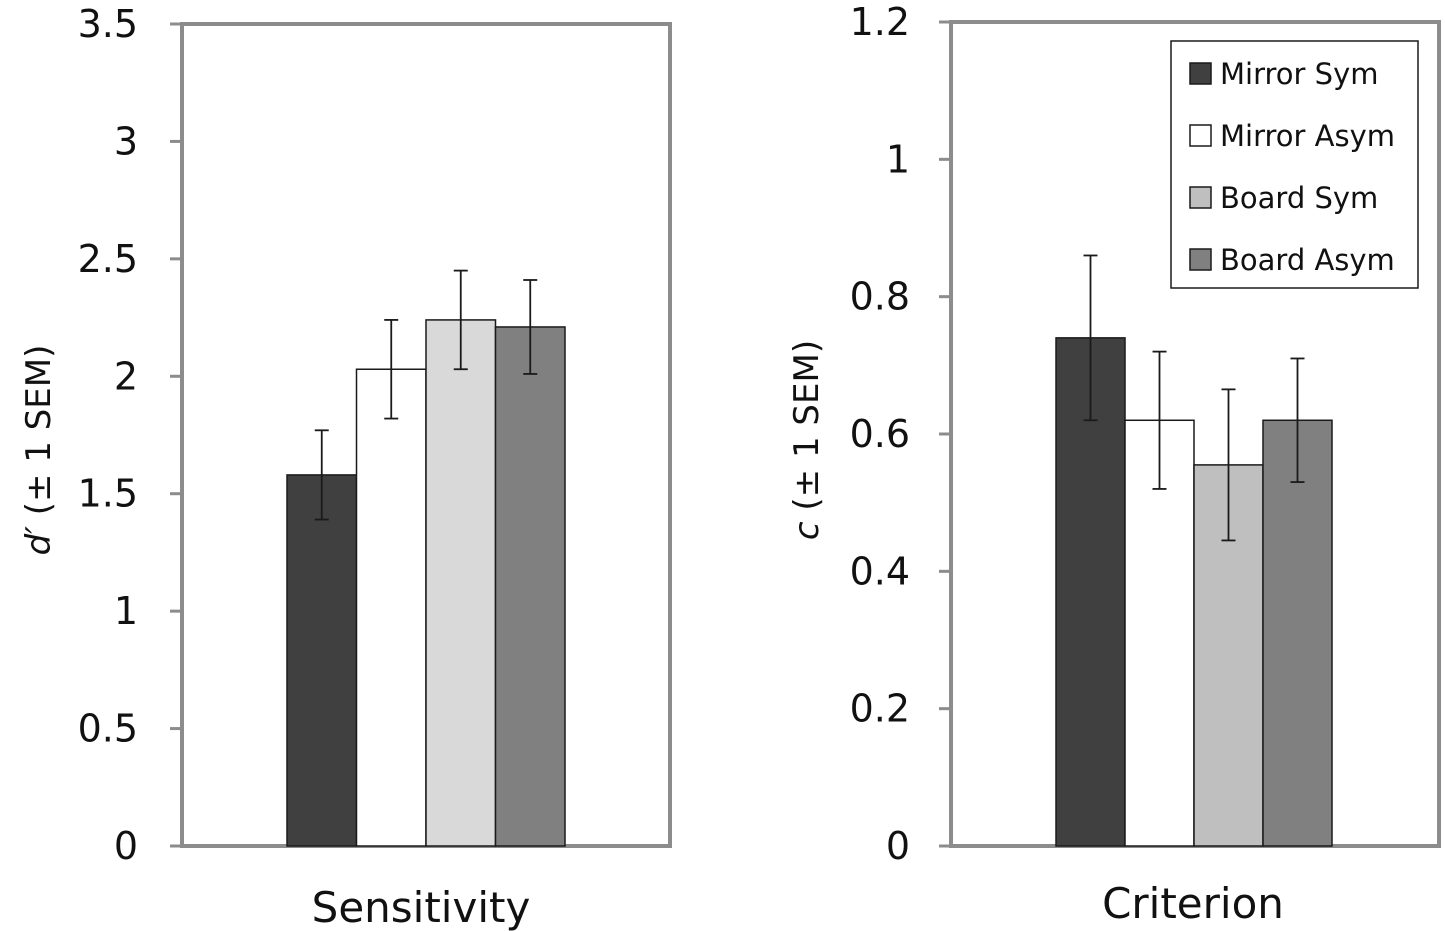 This screenshot has height=931, width=1445. I want to click on criterion-error-bar-mirror-sym, so click(1090, 338).